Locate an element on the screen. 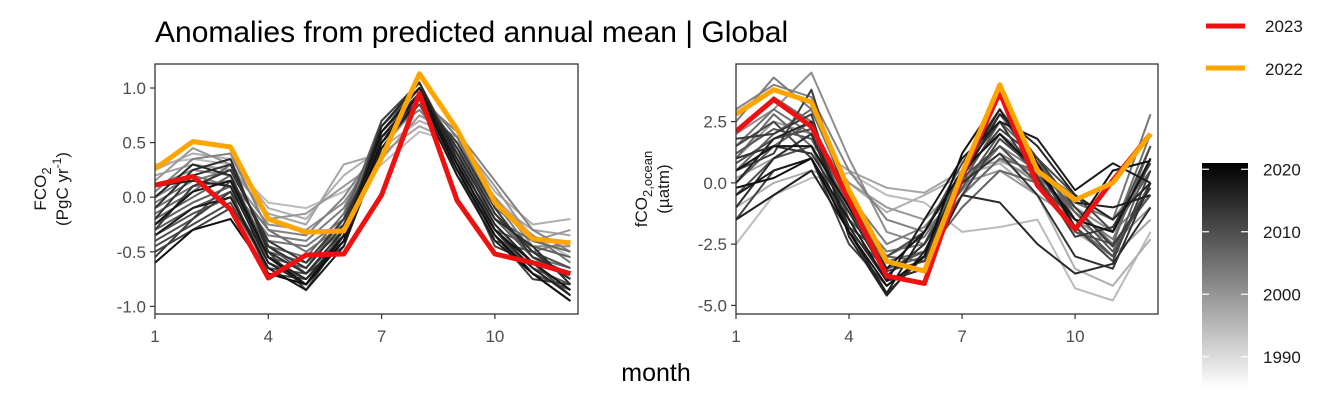  y-tick-label: -0.5 is located at coordinates (131, 252).